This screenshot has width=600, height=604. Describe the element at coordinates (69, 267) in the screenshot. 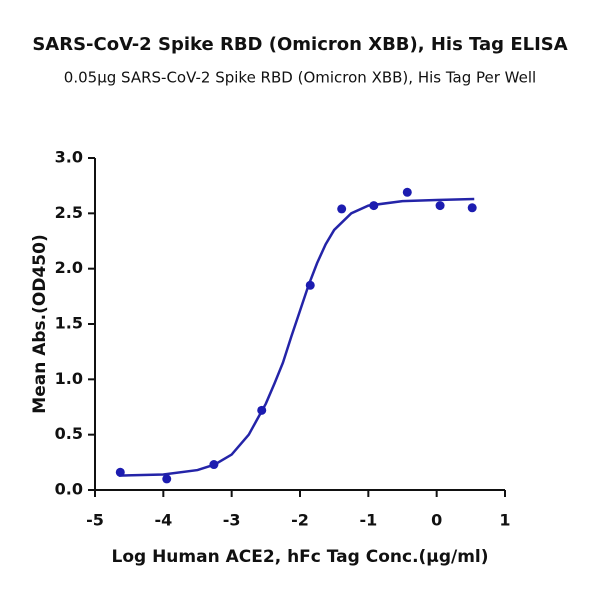

I see `y-tick-label: 2.0` at that location.